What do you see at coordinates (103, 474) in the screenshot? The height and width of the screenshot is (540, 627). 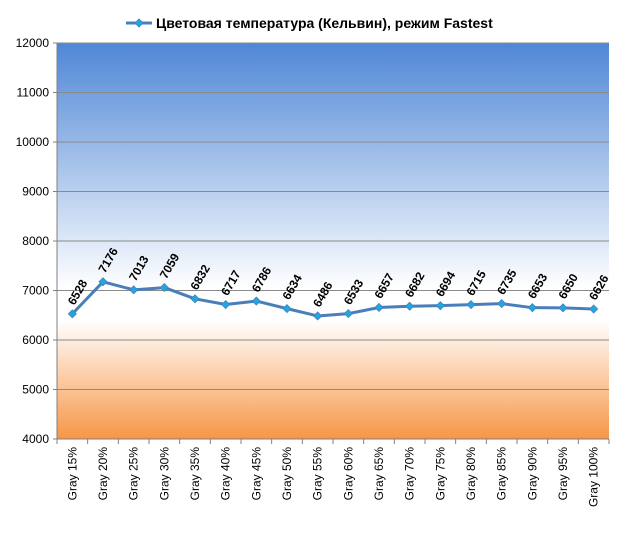 I see `x-tick-label: Gray 20%` at bounding box center [103, 474].